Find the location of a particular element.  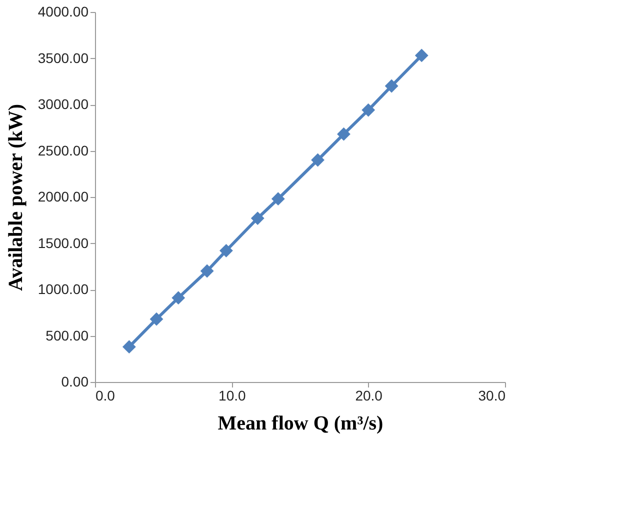

y-tick-label: 2000.00 is located at coordinates (63, 196).